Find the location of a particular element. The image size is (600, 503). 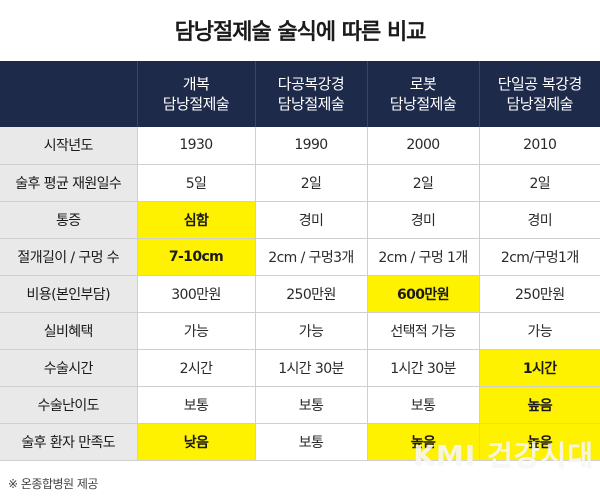

table-row: 시작년도 1930 1990 2000 2010 is located at coordinates (300, 146).